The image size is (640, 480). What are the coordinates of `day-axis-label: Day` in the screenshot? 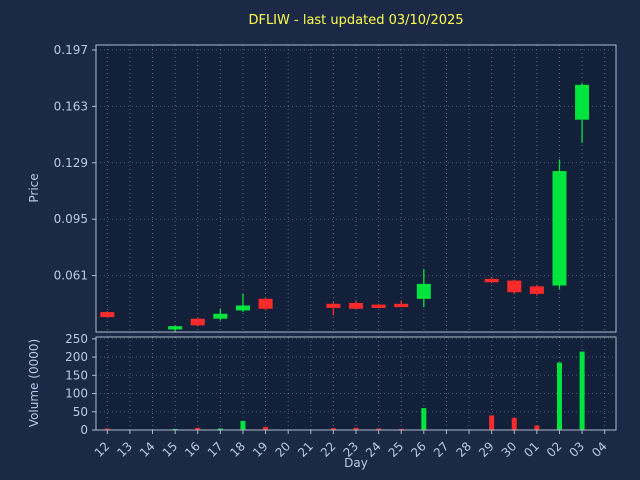 It's located at (356, 463).